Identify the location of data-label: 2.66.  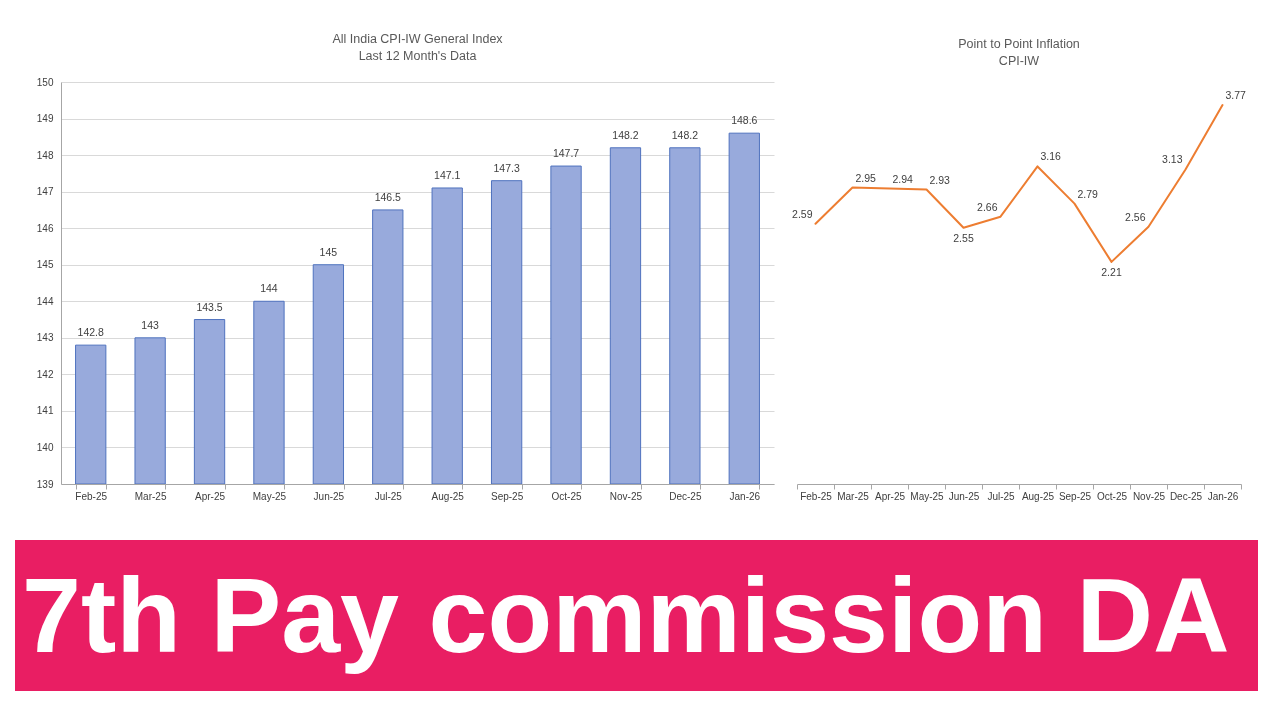
(987, 206).